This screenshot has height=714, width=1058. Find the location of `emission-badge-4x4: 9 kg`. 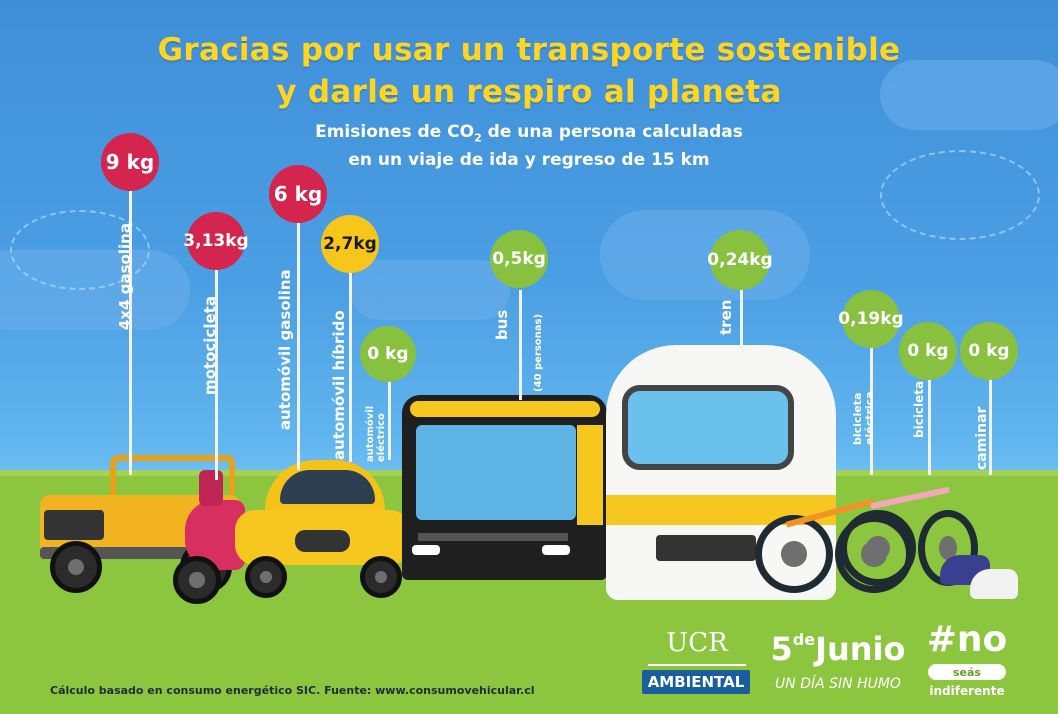

emission-badge-4x4: 9 kg is located at coordinates (130, 162).